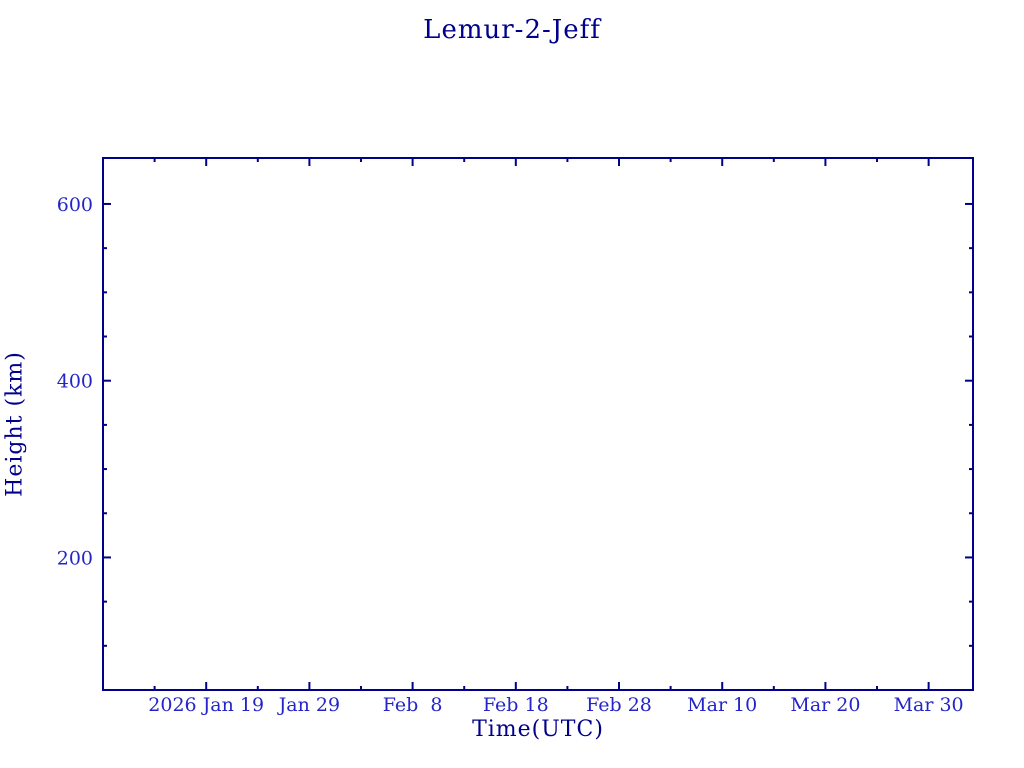  I want to click on x-tick-label: Mar 20, so click(825, 705).